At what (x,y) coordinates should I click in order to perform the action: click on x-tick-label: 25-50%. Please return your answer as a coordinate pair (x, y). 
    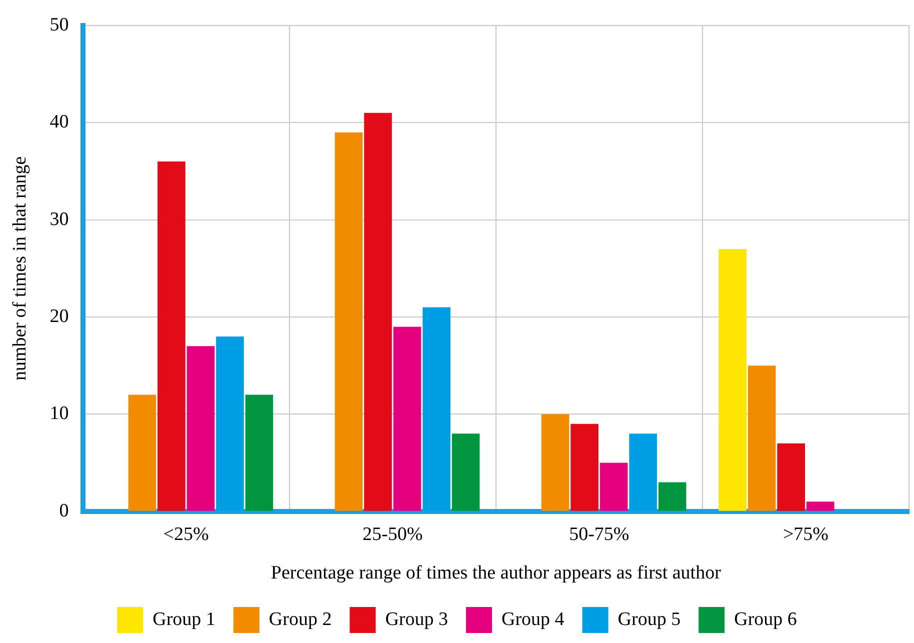
    Looking at the image, I should click on (392, 534).